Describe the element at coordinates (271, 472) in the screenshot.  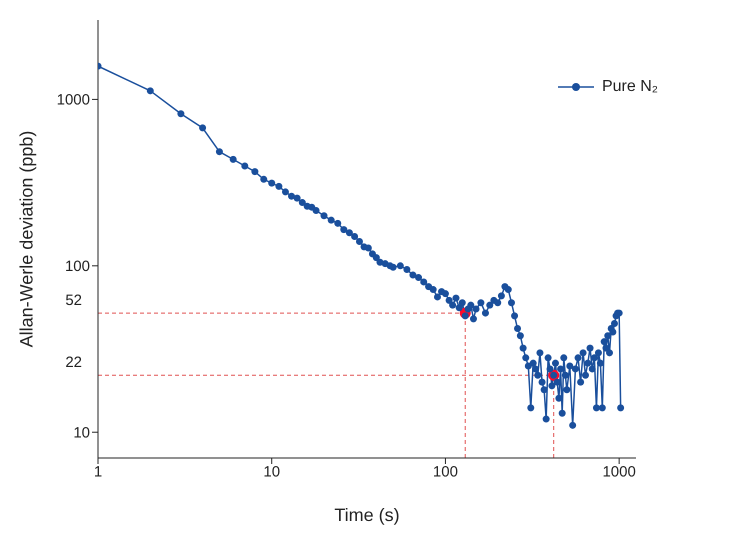
I see `x-tick-label: 10` at that location.